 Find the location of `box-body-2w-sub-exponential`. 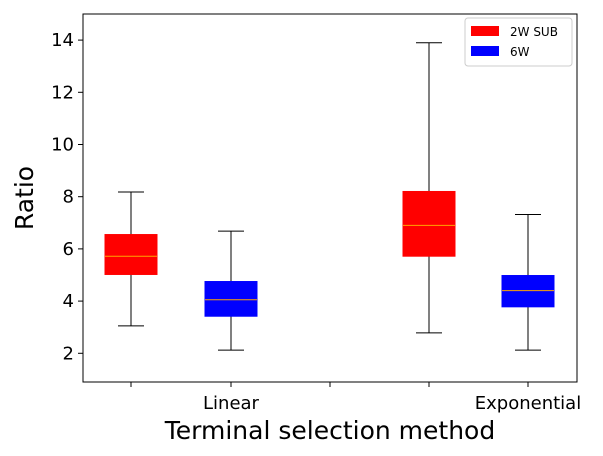

box-body-2w-sub-exponential is located at coordinates (429, 223).